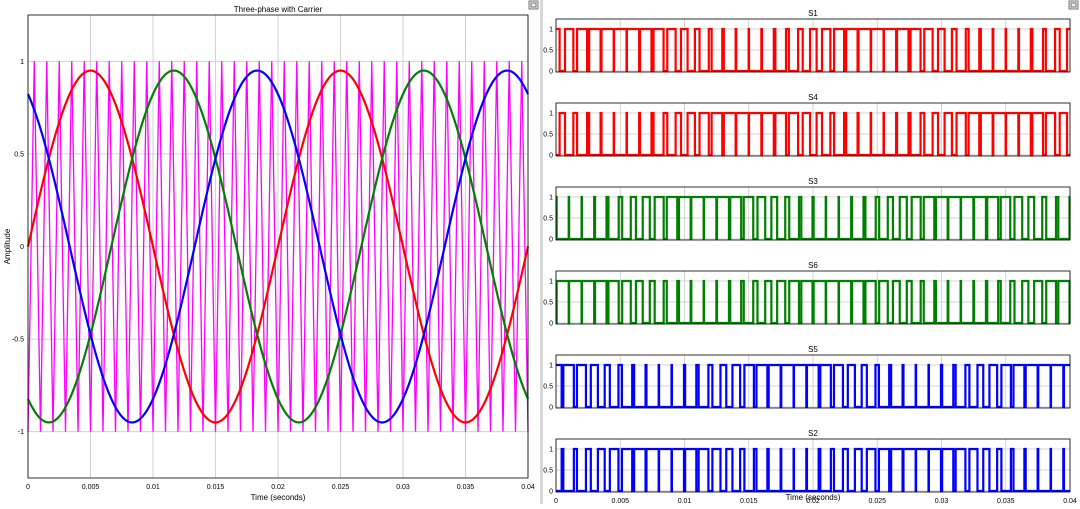  I want to click on left-y-tick-label: 0, so click(22, 247).